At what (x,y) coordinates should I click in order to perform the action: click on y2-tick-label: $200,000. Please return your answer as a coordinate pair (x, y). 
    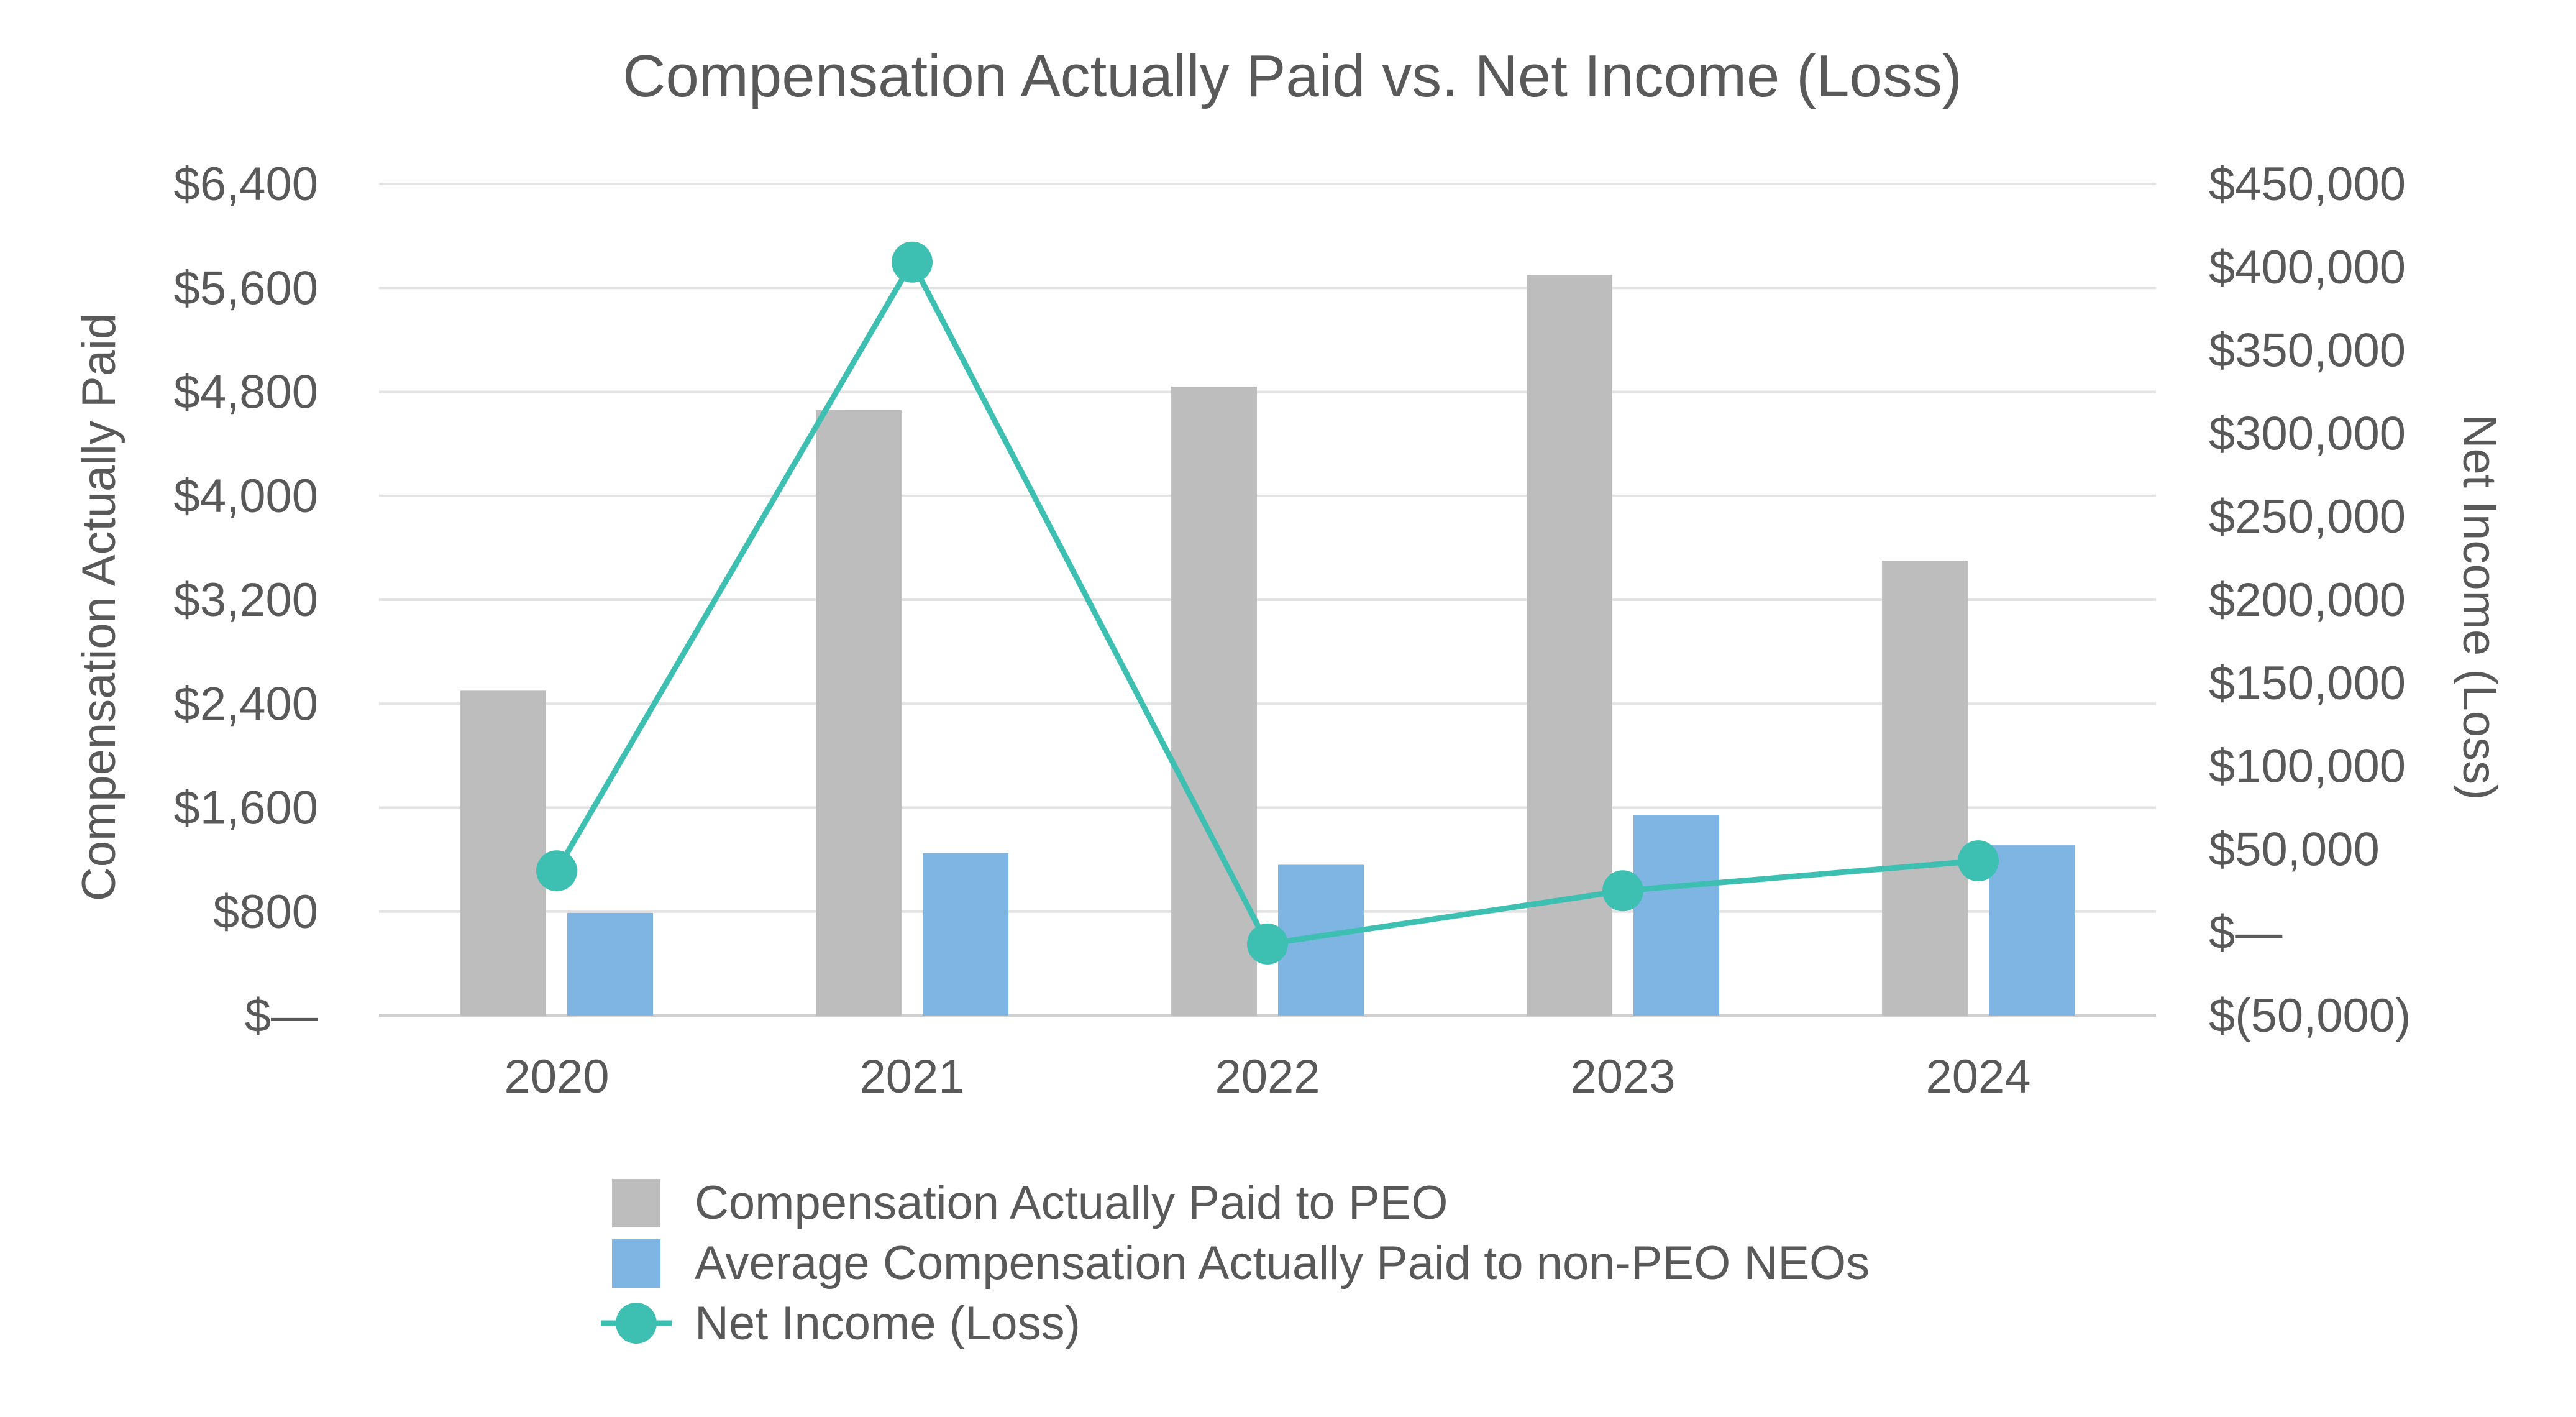
    Looking at the image, I should click on (2307, 600).